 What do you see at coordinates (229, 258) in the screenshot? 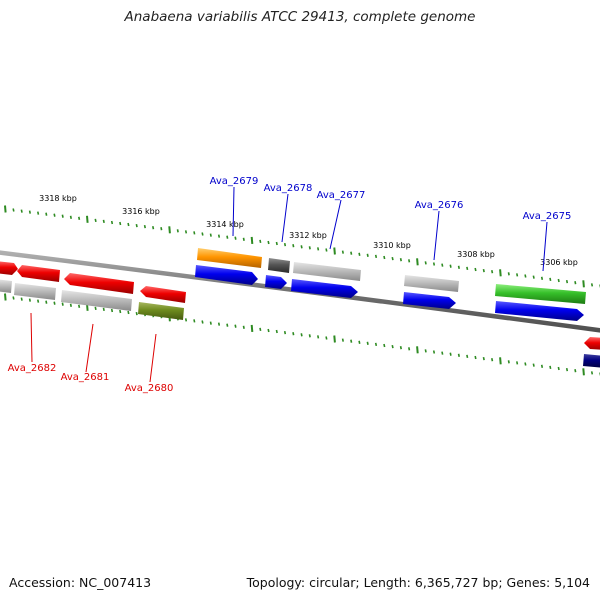
I see `gene-feature-orange` at bounding box center [229, 258].